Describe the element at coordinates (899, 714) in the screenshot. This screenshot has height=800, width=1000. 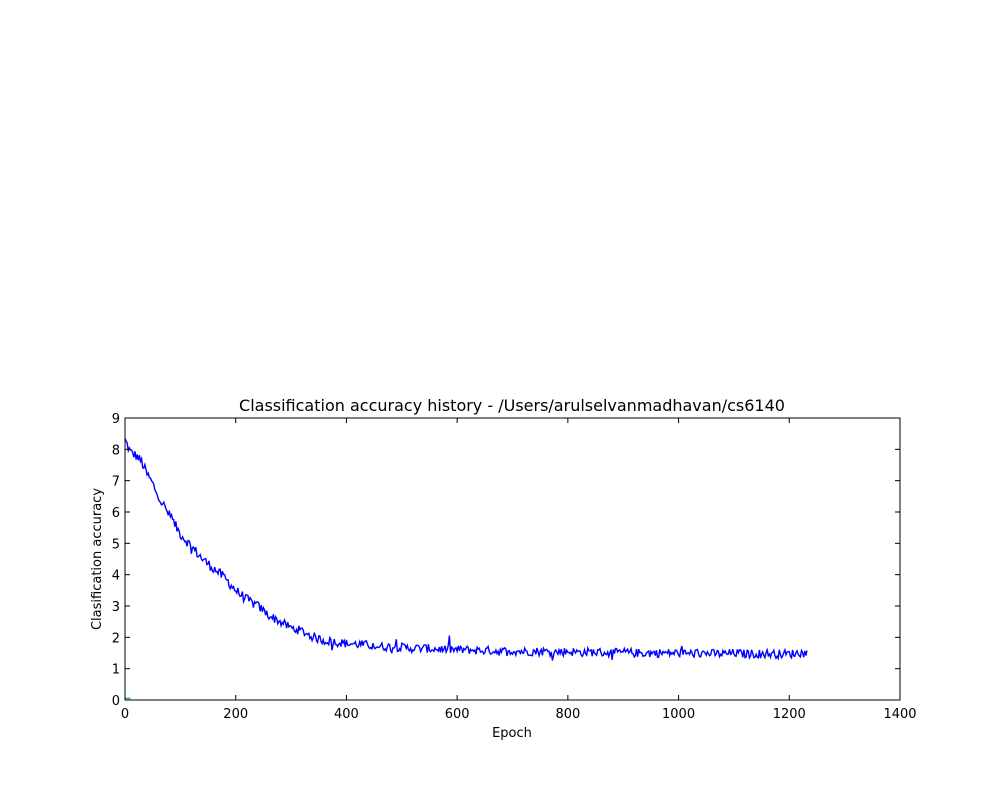
I see `x-tick-label: 1400` at that location.